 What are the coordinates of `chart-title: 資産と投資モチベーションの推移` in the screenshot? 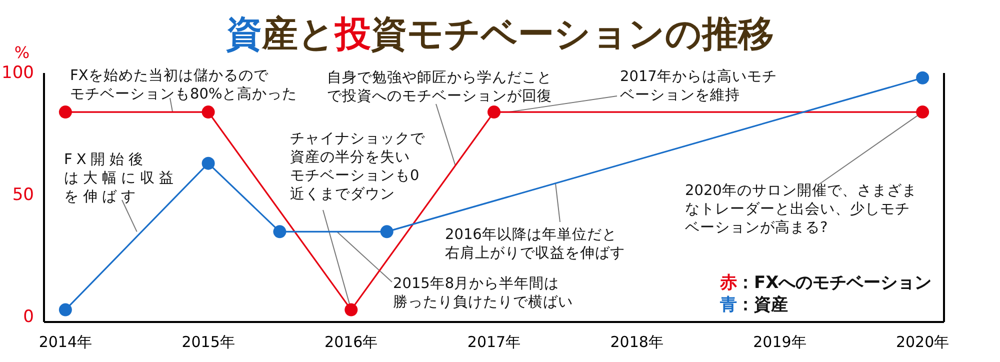 It's located at (500, 34).